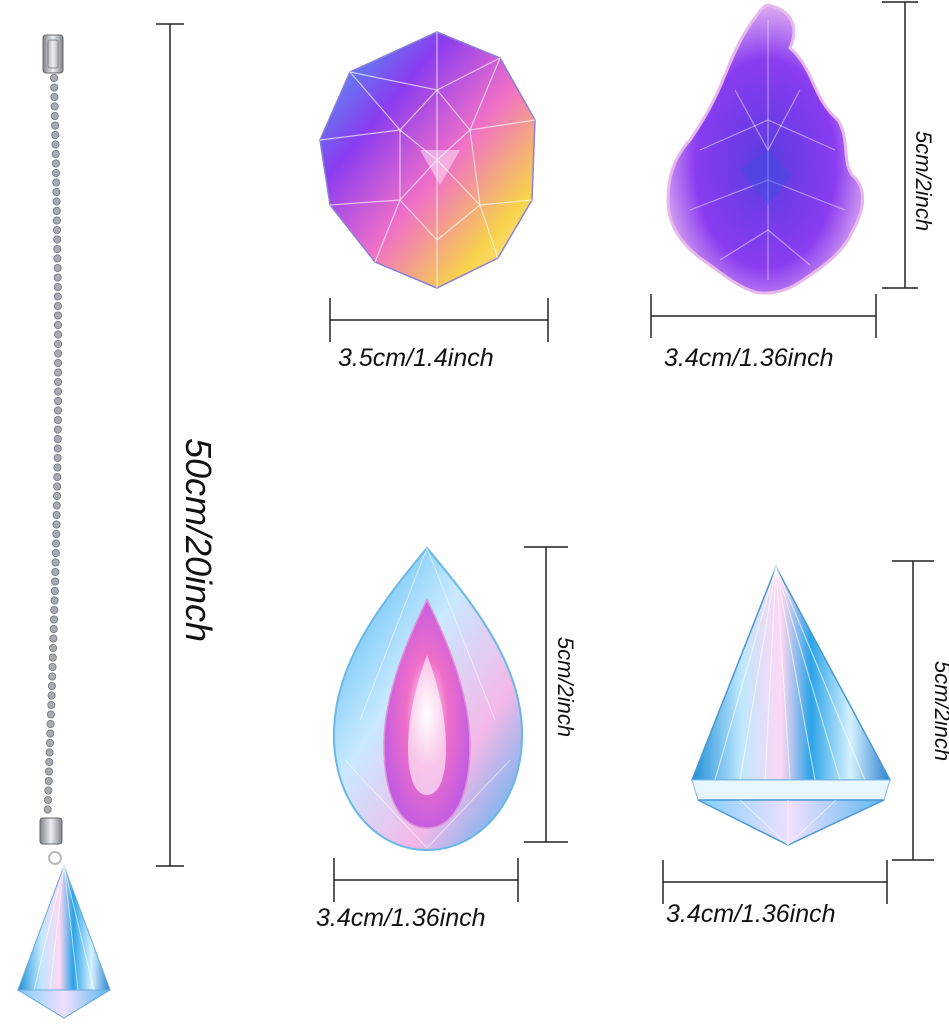 The width and height of the screenshot is (949, 1029). Describe the element at coordinates (546, 694) in the screenshot. I see `teardrop-height-measure` at that location.